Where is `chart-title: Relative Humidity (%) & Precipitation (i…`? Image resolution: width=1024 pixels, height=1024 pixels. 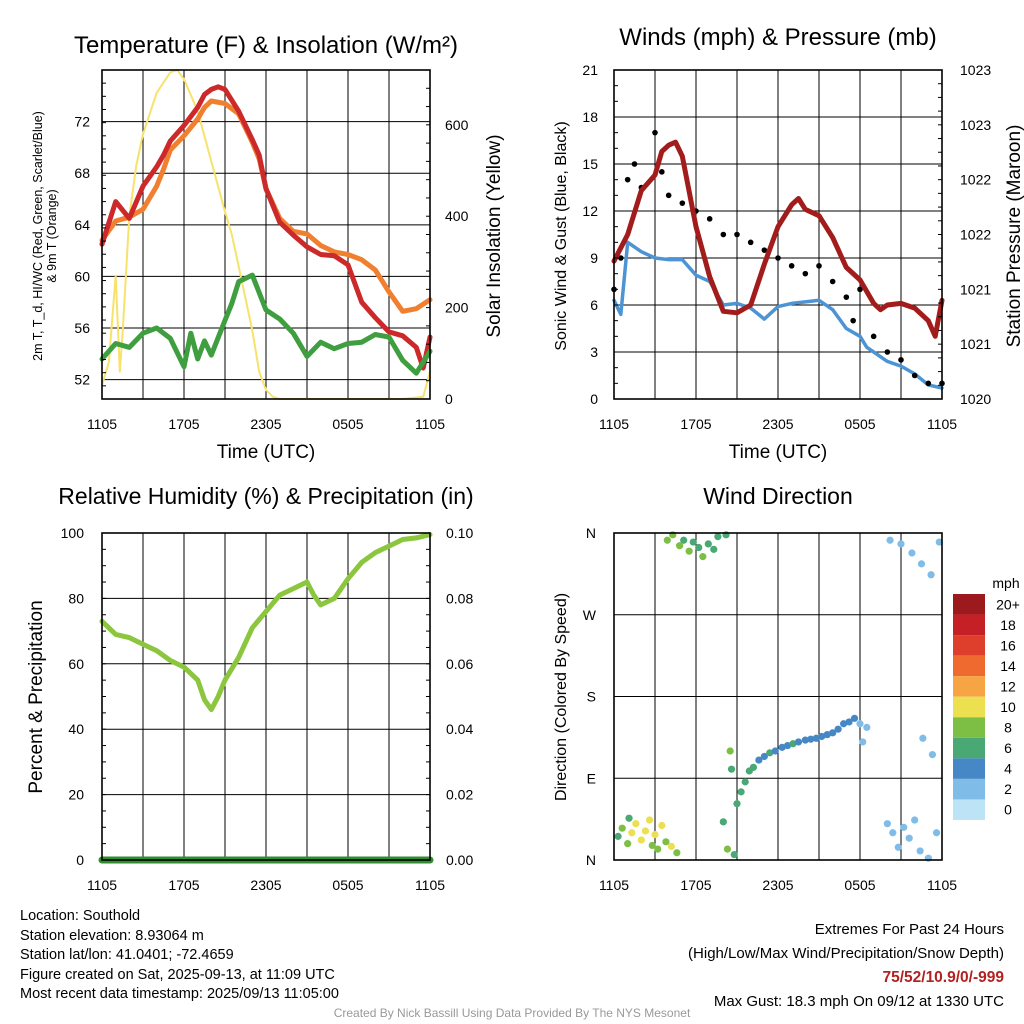
chart-title: Relative Humidity (%) & Precipitation (i… is located at coordinates (265, 496).